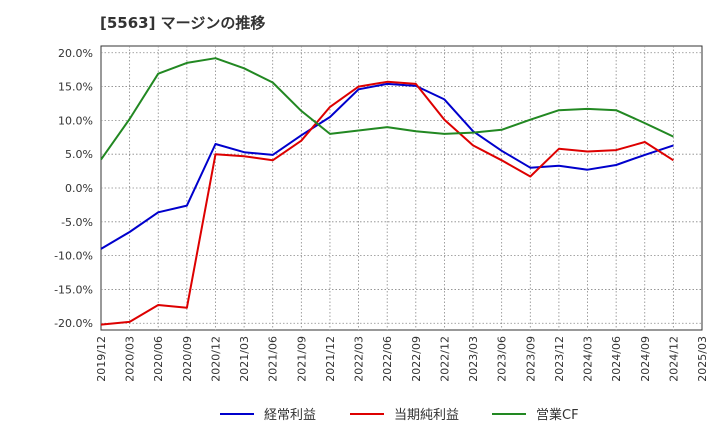  Describe the element at coordinates (444, 359) in the screenshot. I see `x-tick-label: 2022/12` at that location.